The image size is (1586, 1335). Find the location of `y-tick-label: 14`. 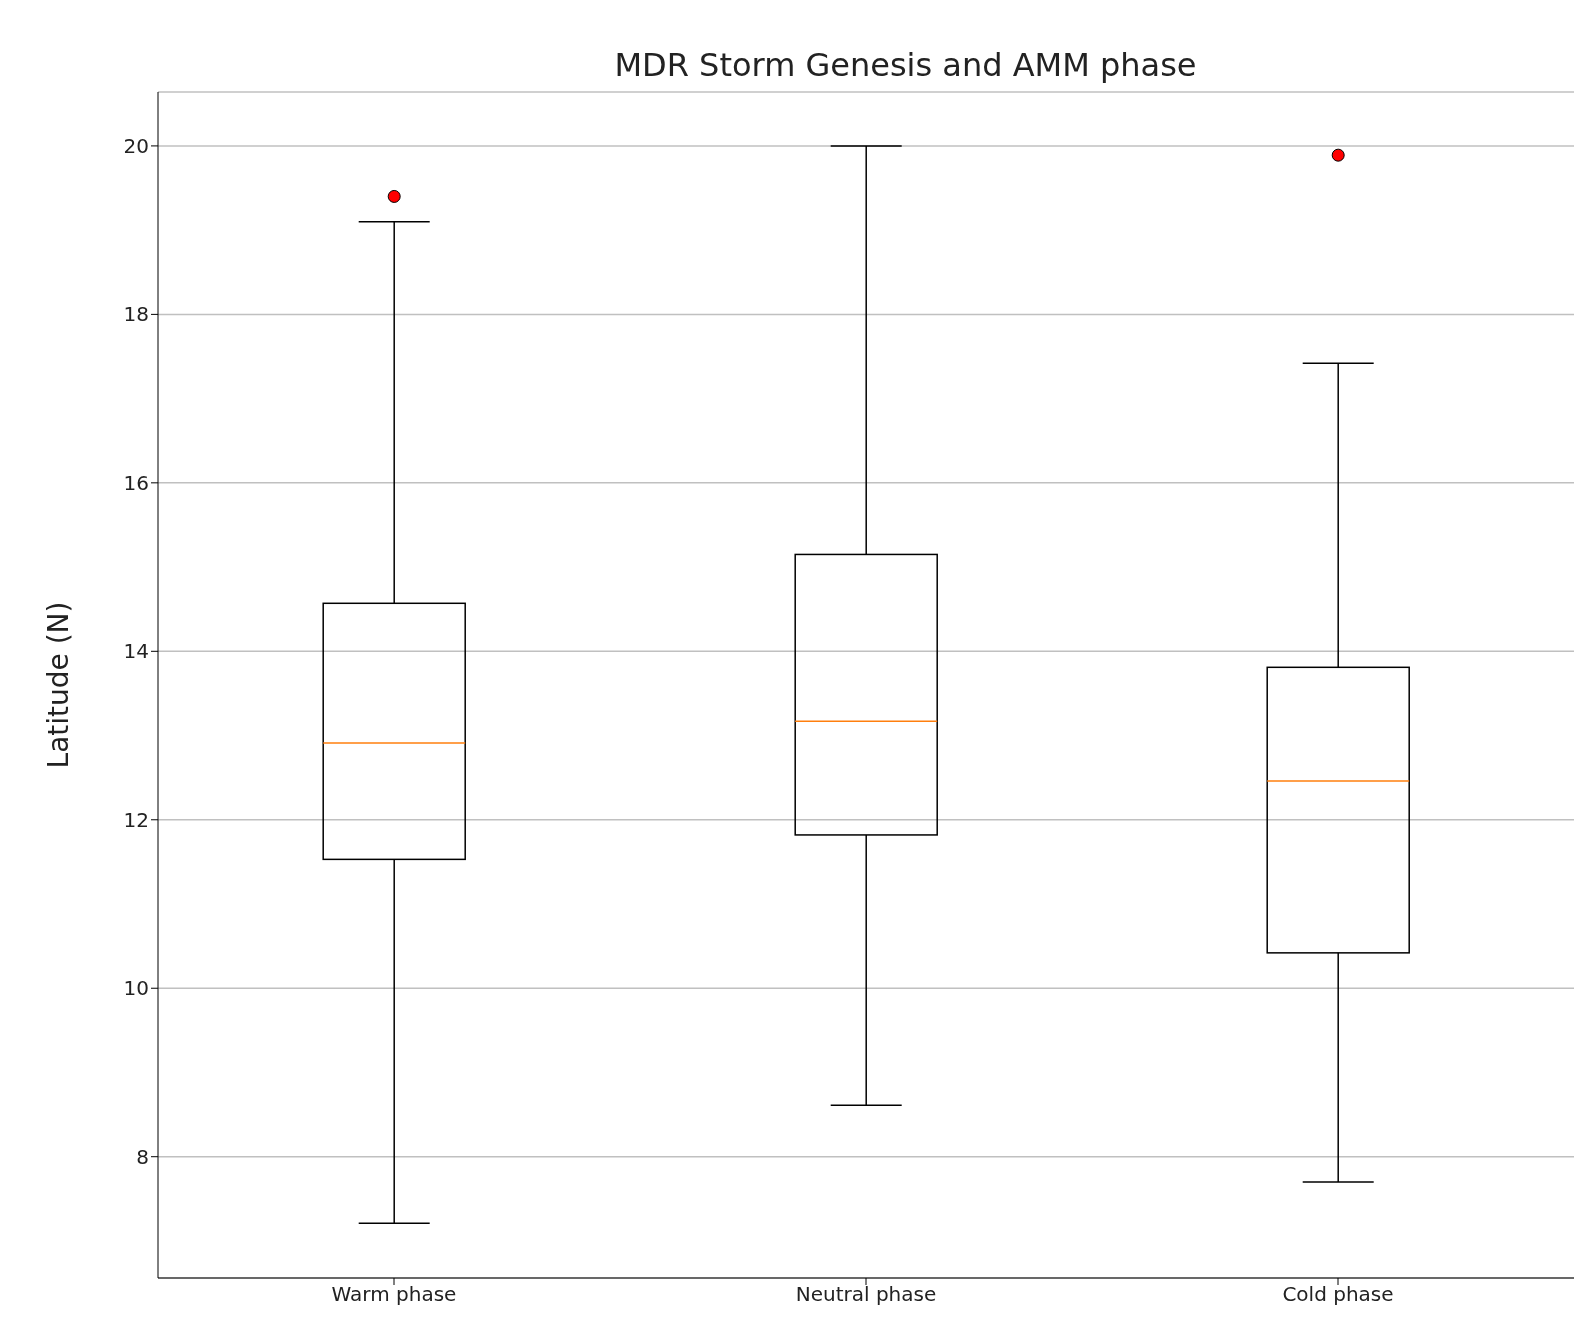

y-tick-label: 14 is located at coordinates (136, 651).